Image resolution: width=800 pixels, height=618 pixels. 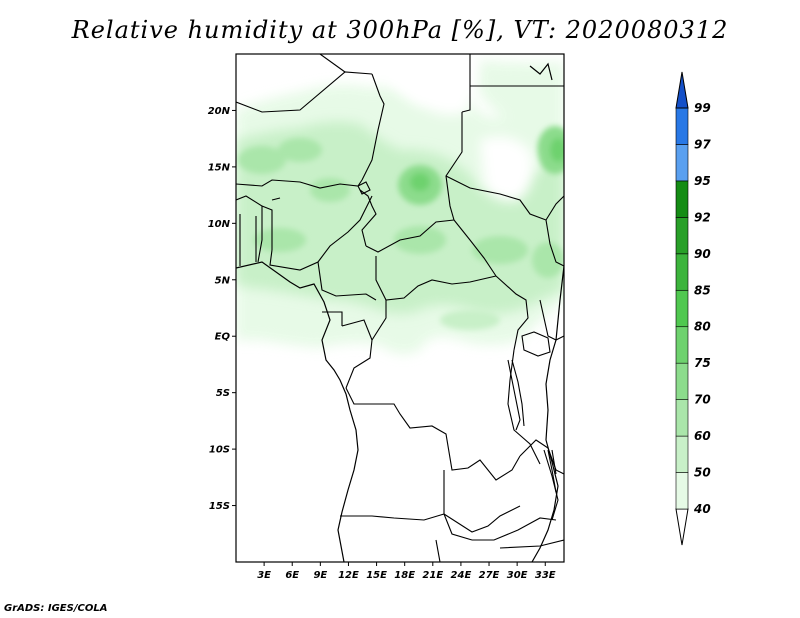 What do you see at coordinates (276, 199) in the screenshot?
I see `border-nigeria-niger` at bounding box center [276, 199].